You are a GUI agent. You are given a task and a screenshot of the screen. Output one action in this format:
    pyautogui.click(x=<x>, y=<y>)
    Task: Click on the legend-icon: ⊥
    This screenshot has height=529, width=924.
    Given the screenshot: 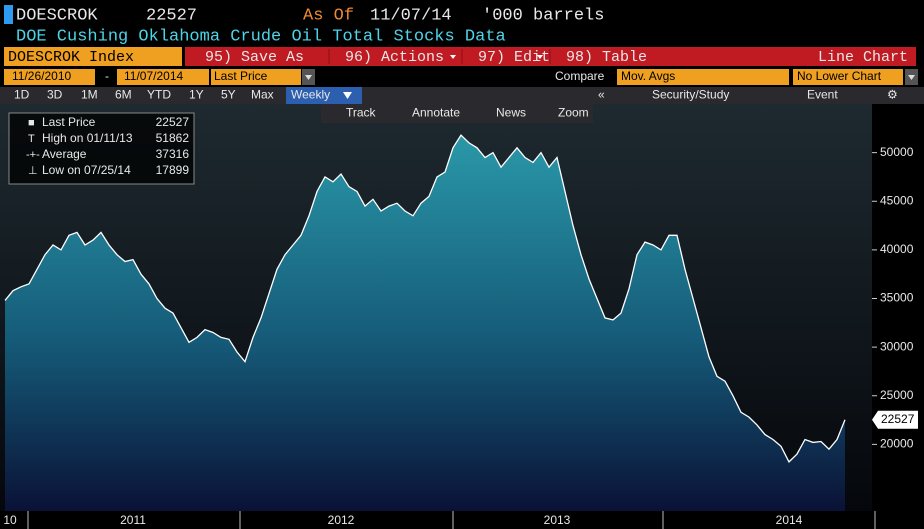 What is the action you would take?
    pyautogui.click(x=33, y=171)
    